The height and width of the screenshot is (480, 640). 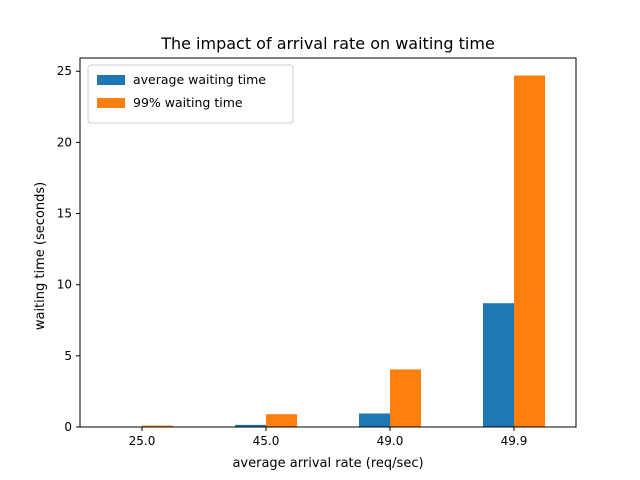 I want to click on x-tick-label: 45.0, so click(x=266, y=441).